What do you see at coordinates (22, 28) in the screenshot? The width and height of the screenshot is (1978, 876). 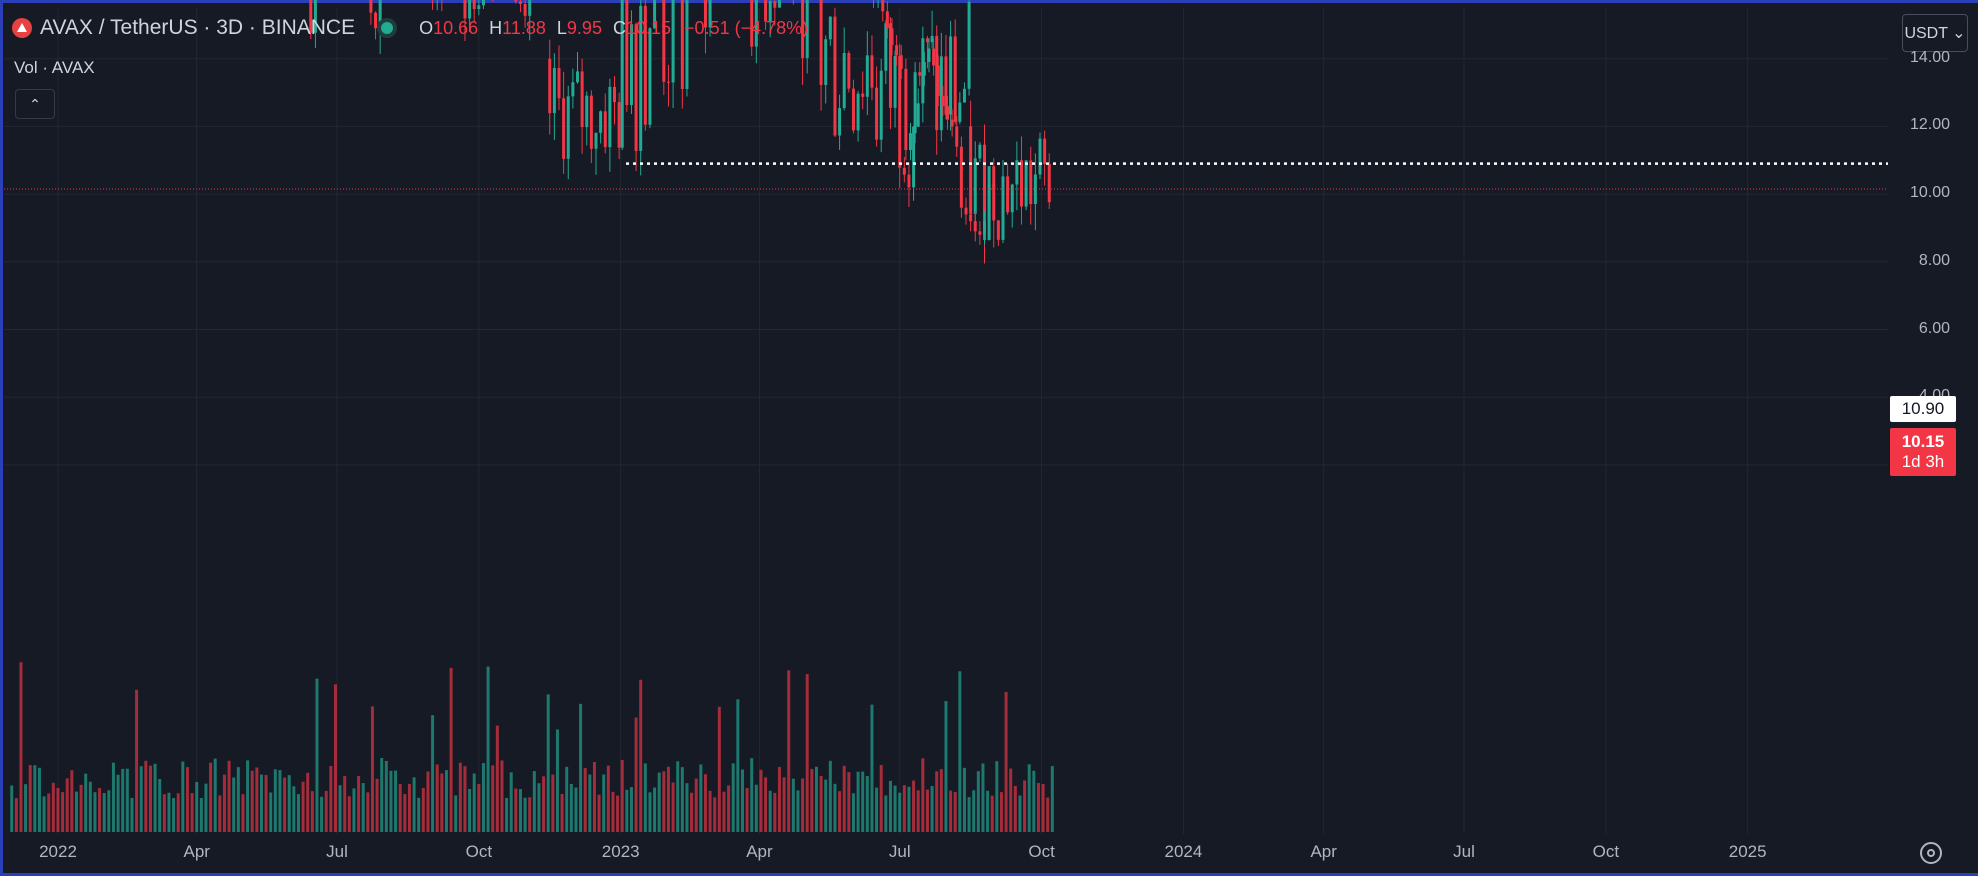 I see `avax-logo-icon` at bounding box center [22, 28].